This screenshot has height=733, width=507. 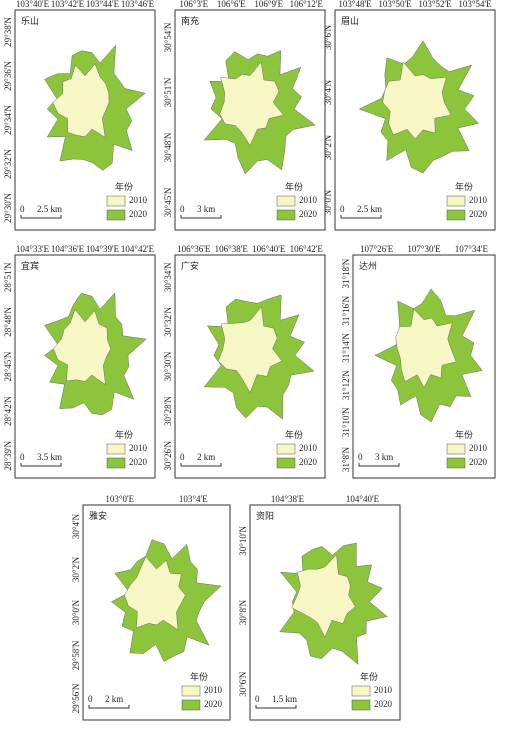 I want to click on scale-label: 3.5 km, so click(x=49, y=457).